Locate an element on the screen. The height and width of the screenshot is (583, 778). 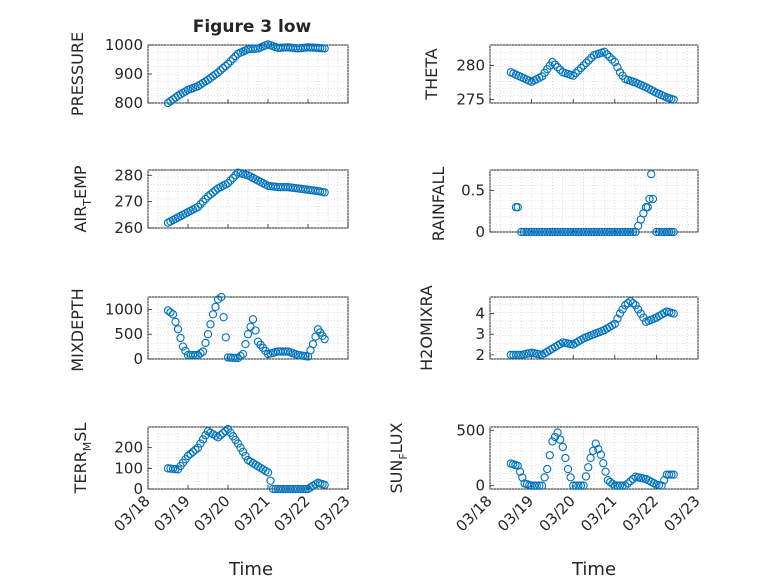
ylabel-air-sub: T is located at coordinates (87, 203).